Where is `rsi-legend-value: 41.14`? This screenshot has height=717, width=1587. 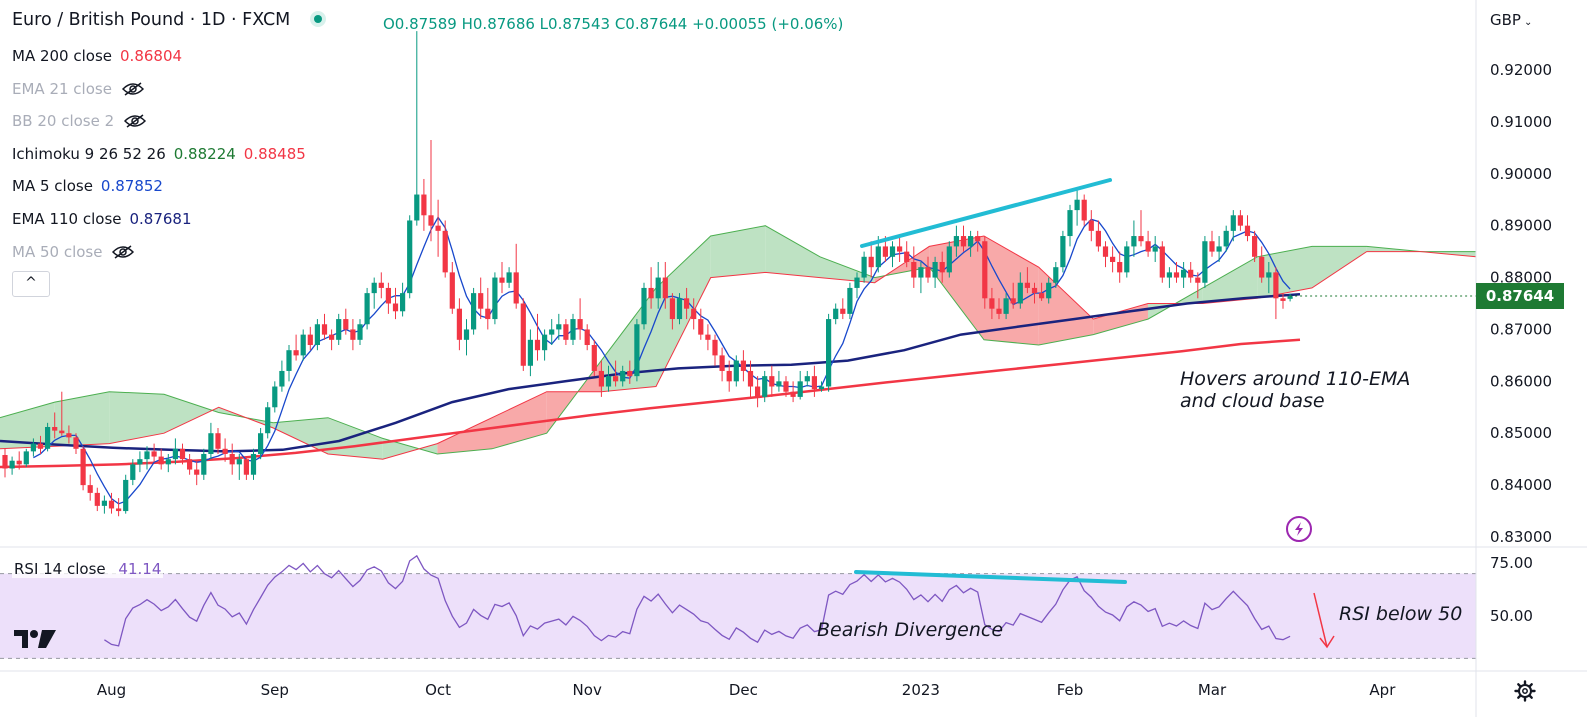 rsi-legend-value: 41.14 is located at coordinates (140, 569).